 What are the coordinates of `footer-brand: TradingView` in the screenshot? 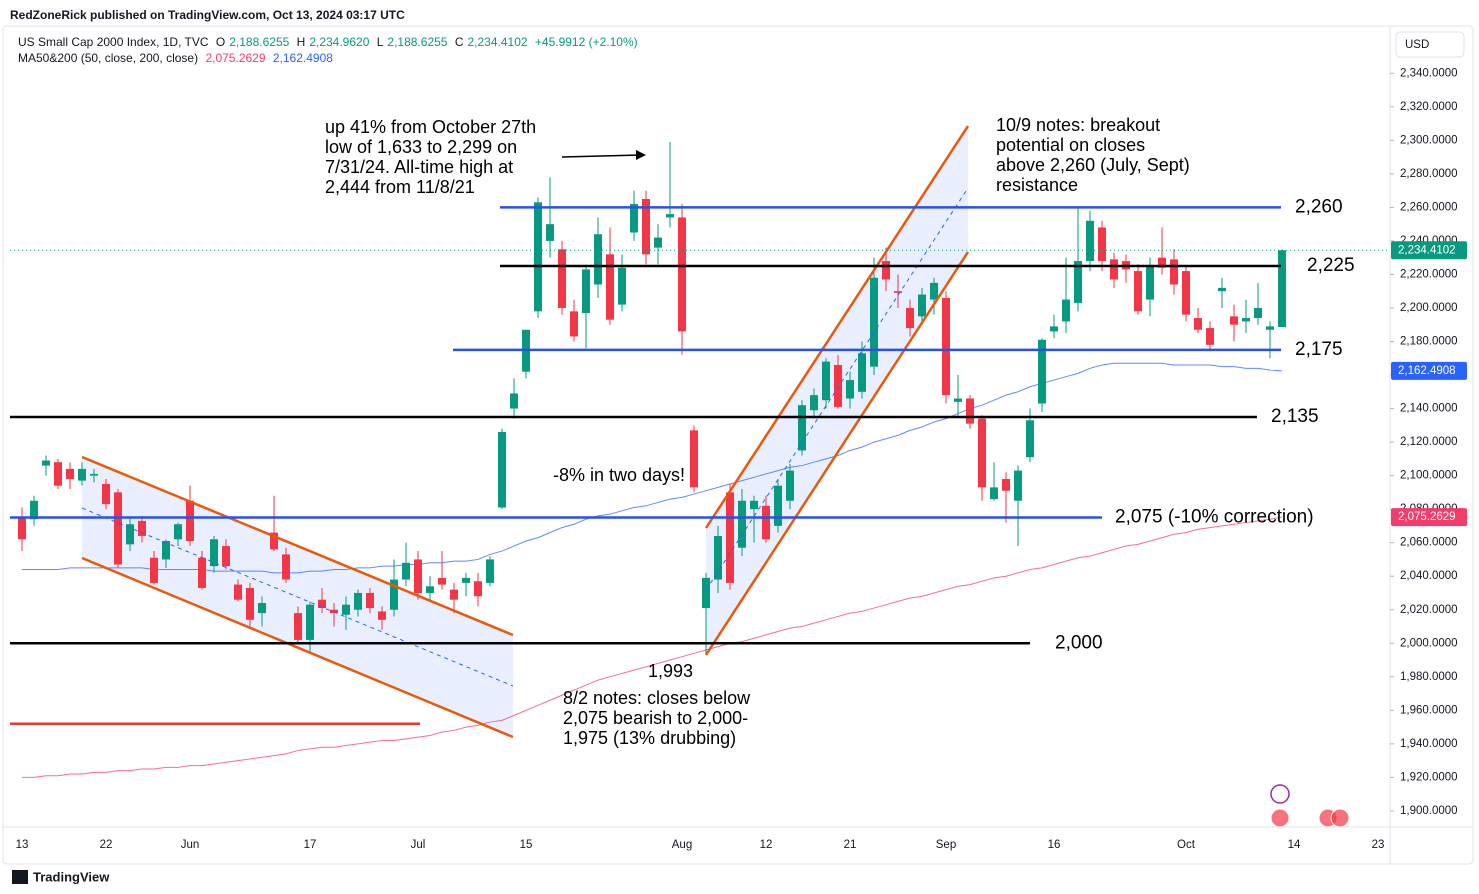 It's located at (71, 876).